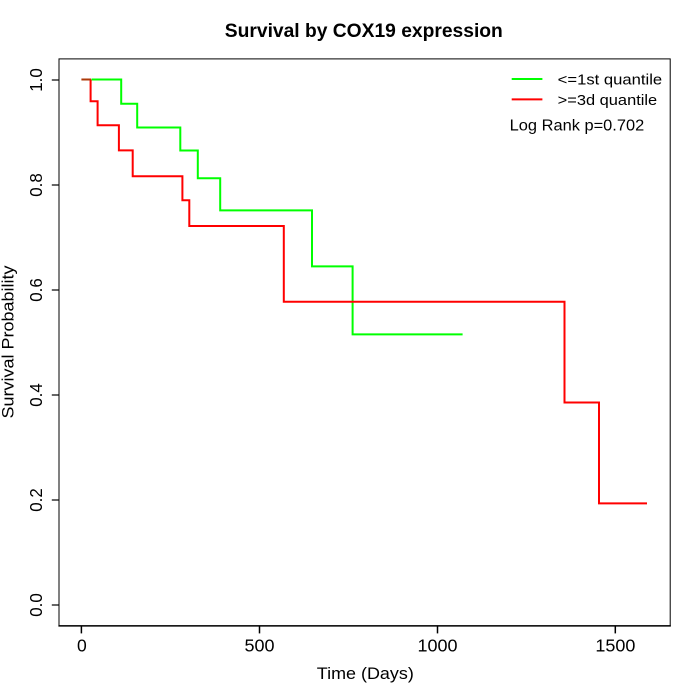 This screenshot has height=700, width=700. What do you see at coordinates (615, 645) in the screenshot?
I see `svg-text: 1500` at bounding box center [615, 645].